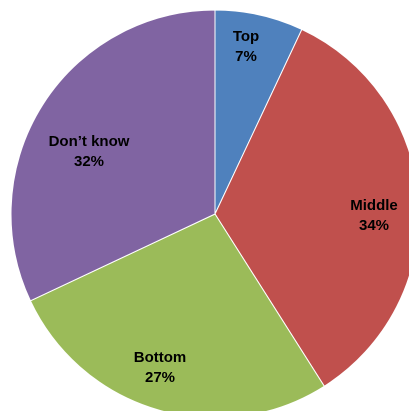 This screenshot has width=409, height=411. I want to click on slice-category-label: Don’t know, so click(89, 141).